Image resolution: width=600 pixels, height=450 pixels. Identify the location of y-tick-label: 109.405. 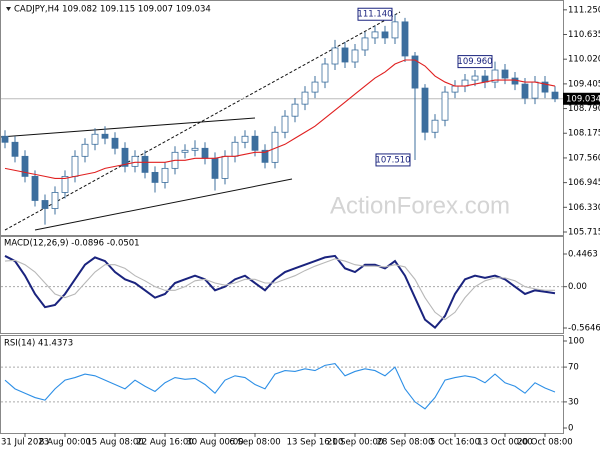
(584, 84).